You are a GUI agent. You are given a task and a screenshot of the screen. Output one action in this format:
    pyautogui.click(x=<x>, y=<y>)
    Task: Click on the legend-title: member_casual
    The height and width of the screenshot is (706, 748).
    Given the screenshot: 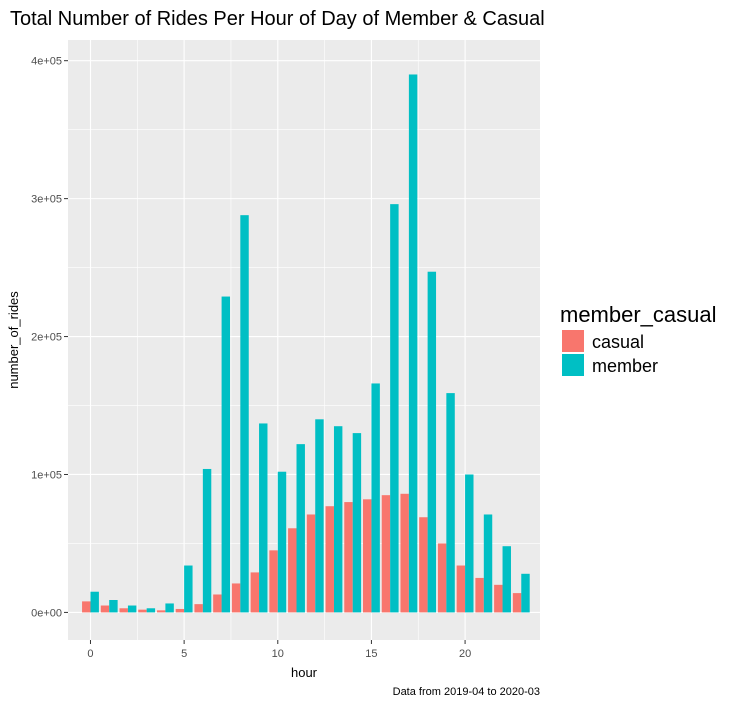 What is the action you would take?
    pyautogui.click(x=638, y=314)
    